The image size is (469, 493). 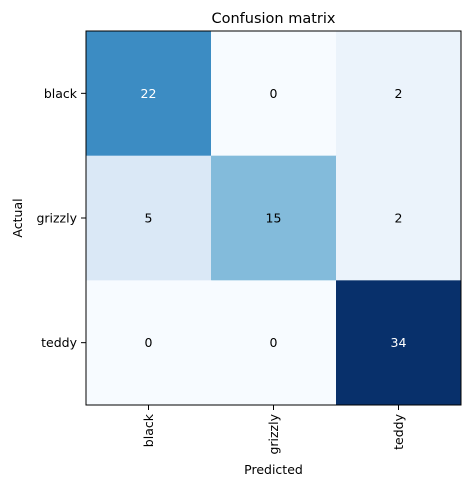 I want to click on chart-title: Confusion matrix, so click(x=273, y=19).